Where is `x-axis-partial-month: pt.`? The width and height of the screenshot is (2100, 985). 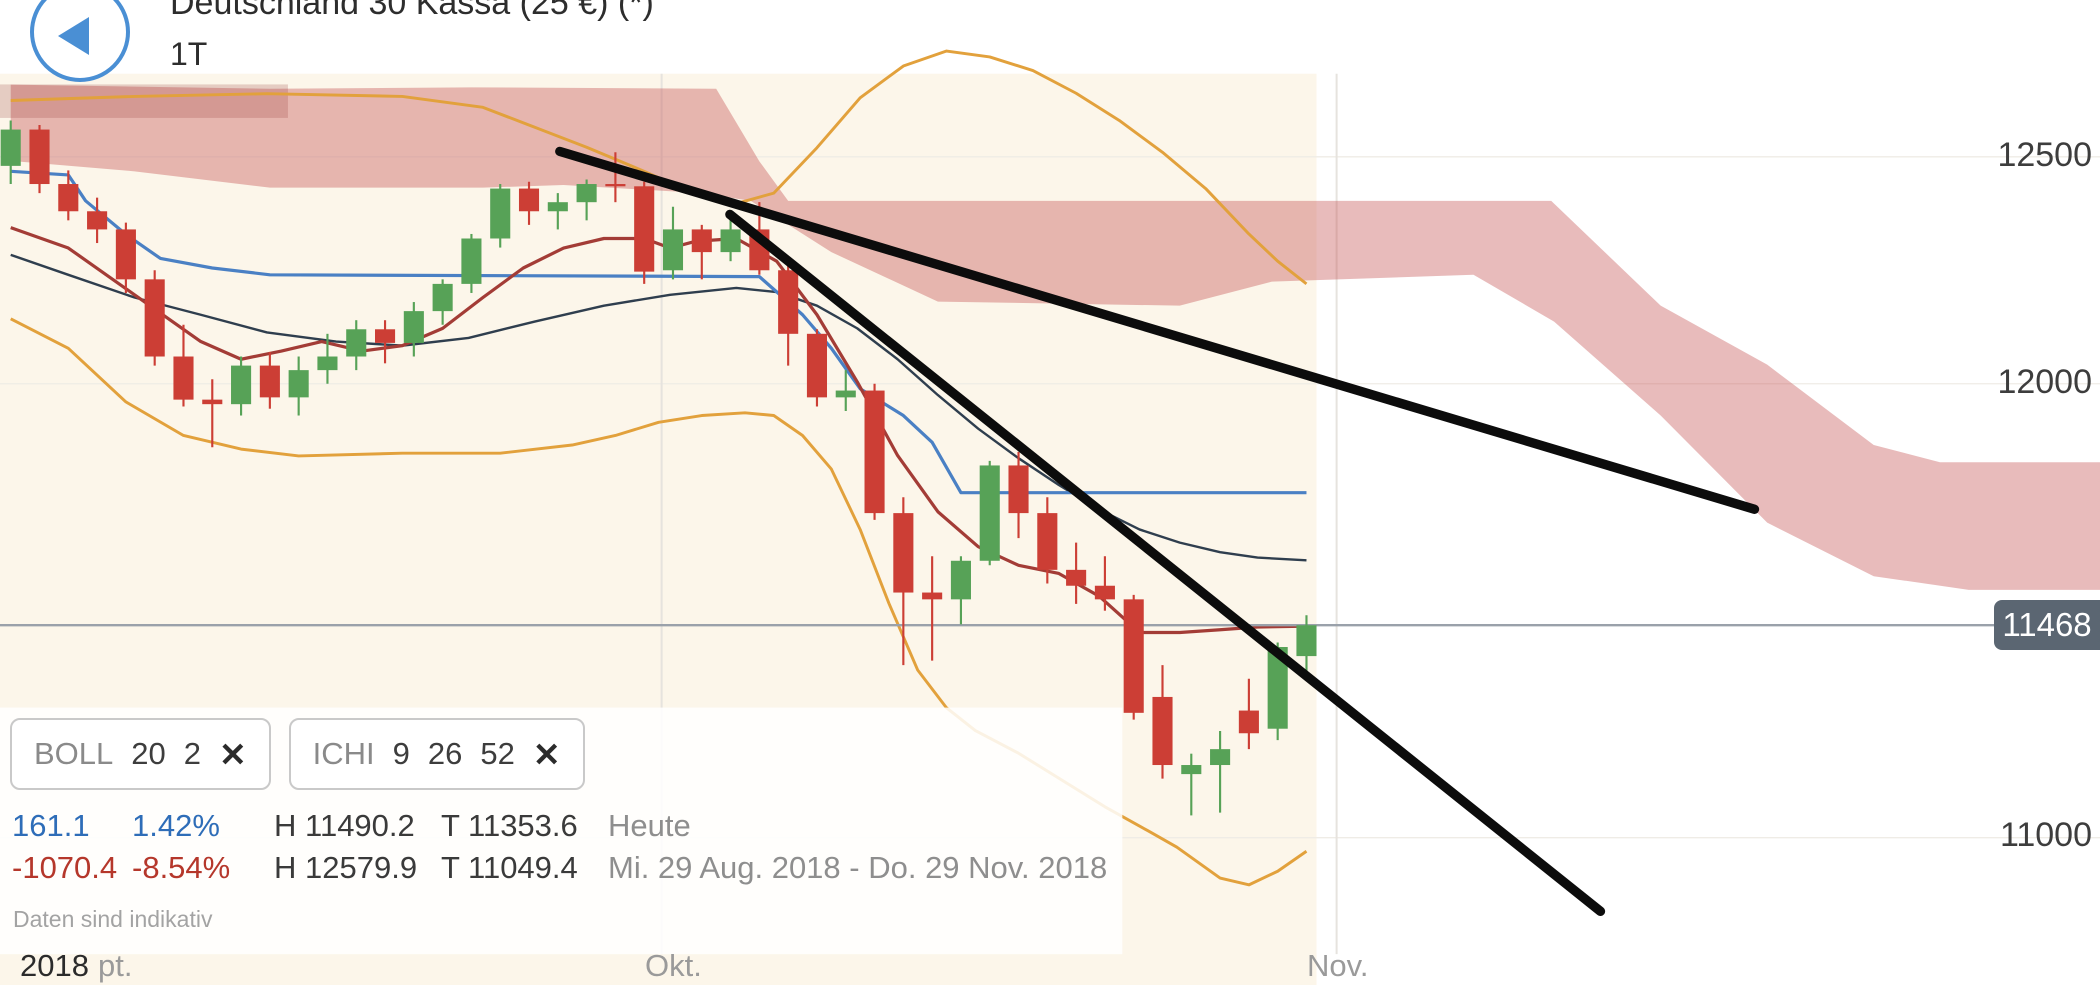 x-axis-partial-month: pt. is located at coordinates (115, 965).